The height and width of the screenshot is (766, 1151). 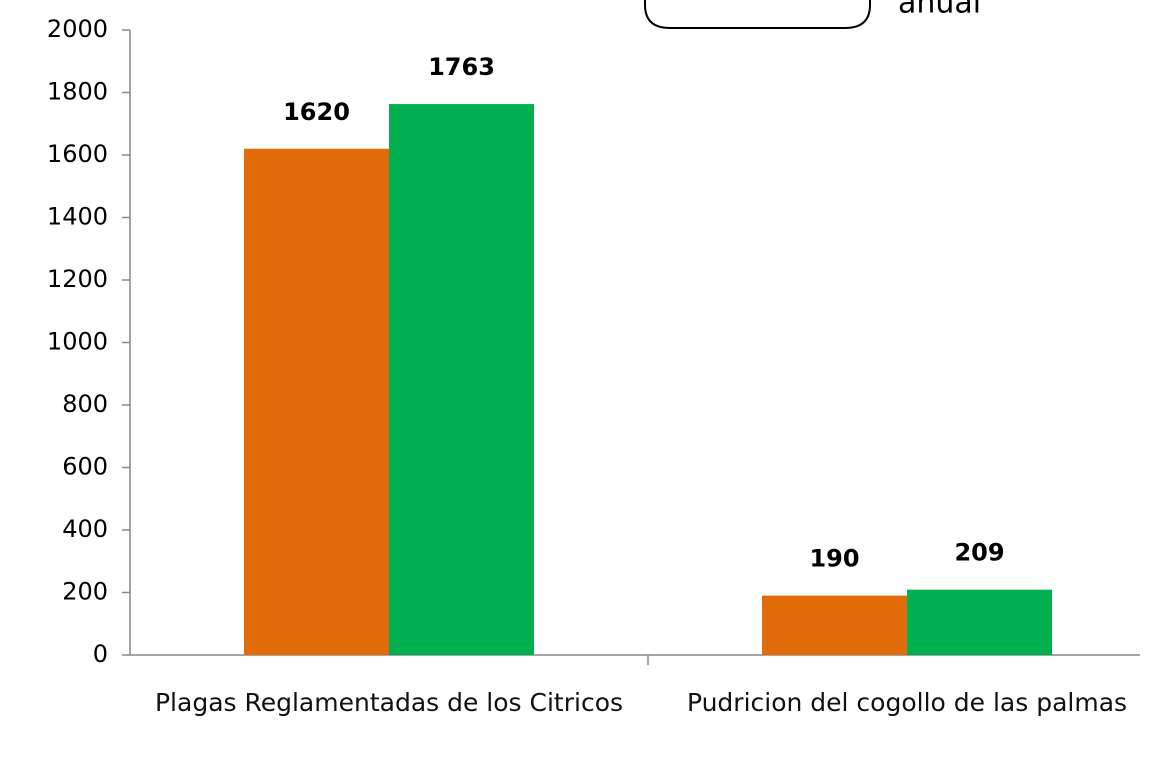 What do you see at coordinates (77, 279) in the screenshot?
I see `y-tick-label: 1200` at bounding box center [77, 279].